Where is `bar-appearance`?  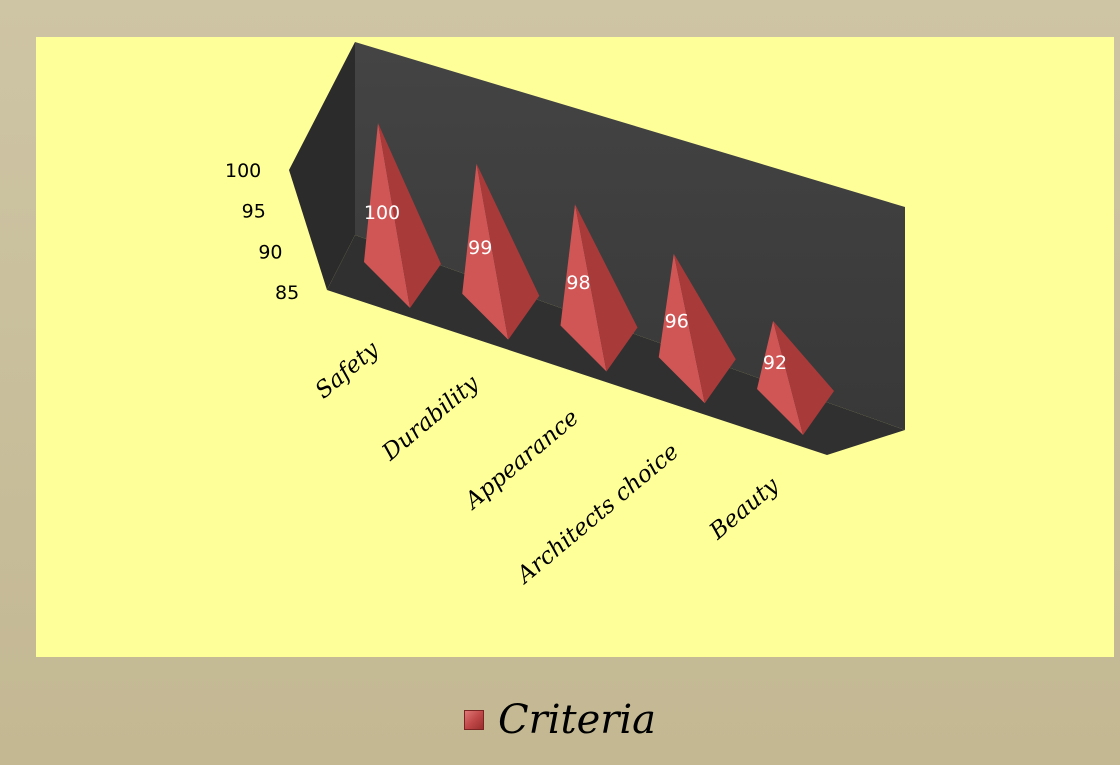
bar-appearance is located at coordinates (599, 288).